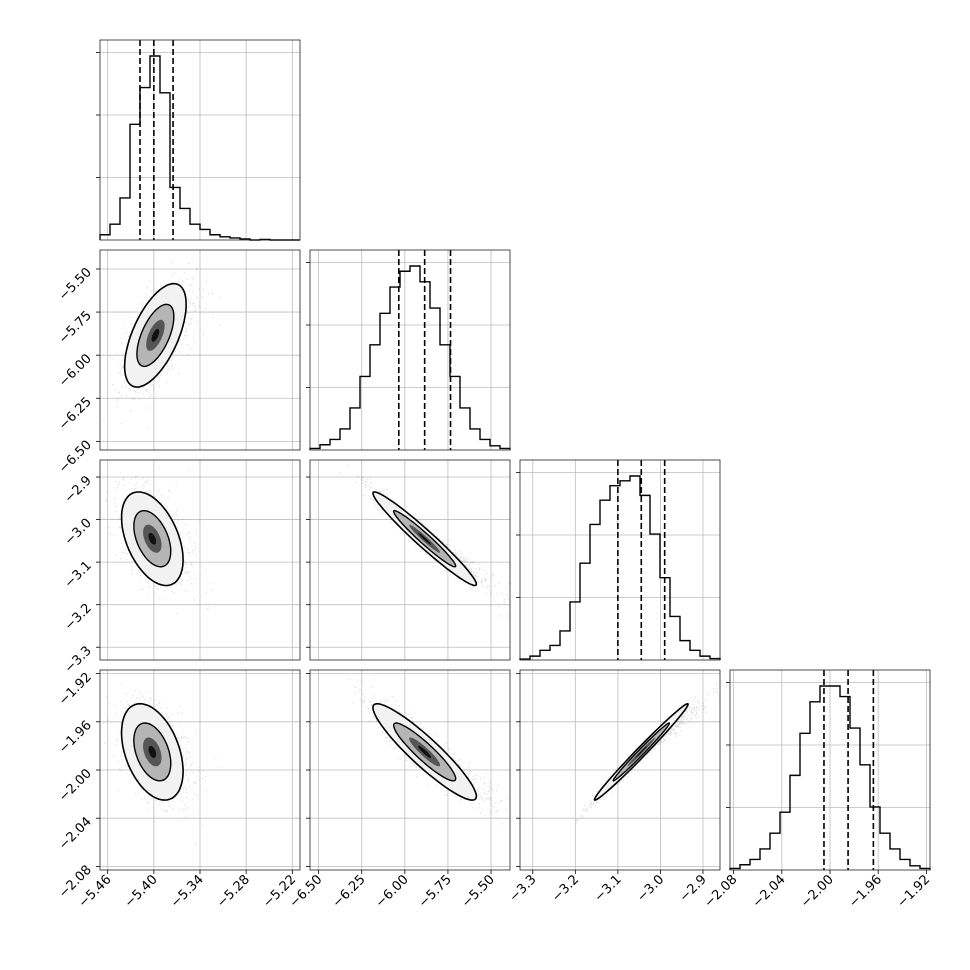  What do you see at coordinates (78, 574) in the screenshot?
I see `y-tick-label: −3.1` at bounding box center [78, 574].